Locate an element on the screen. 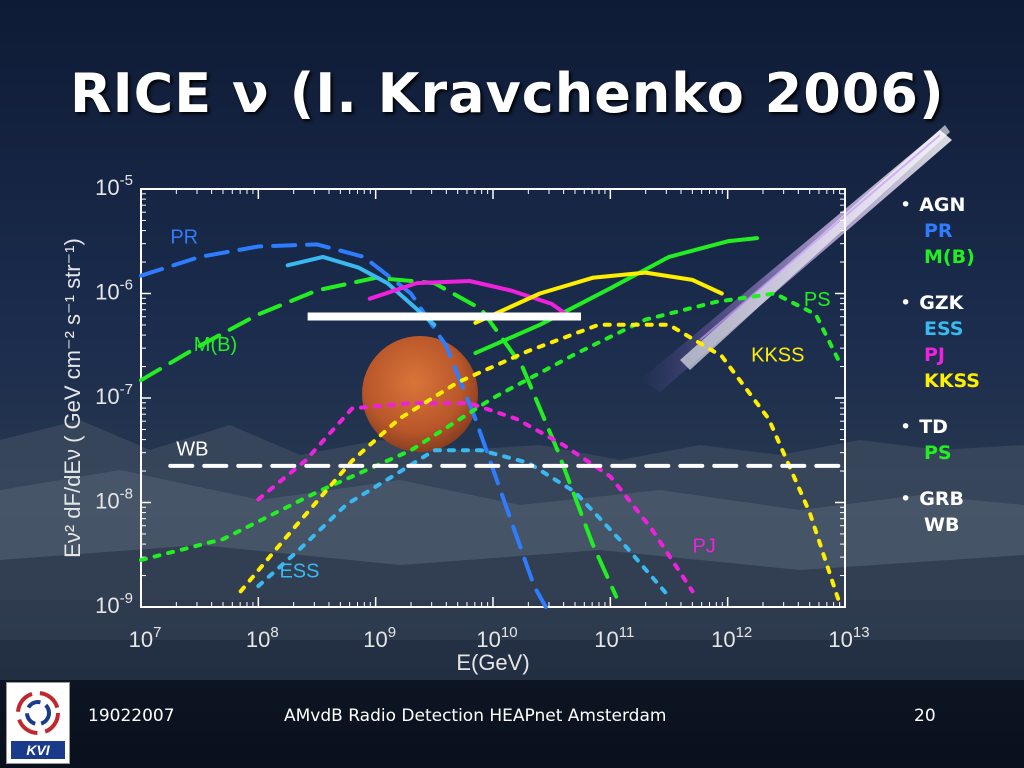  logo-text: KVI is located at coordinates (38, 750).